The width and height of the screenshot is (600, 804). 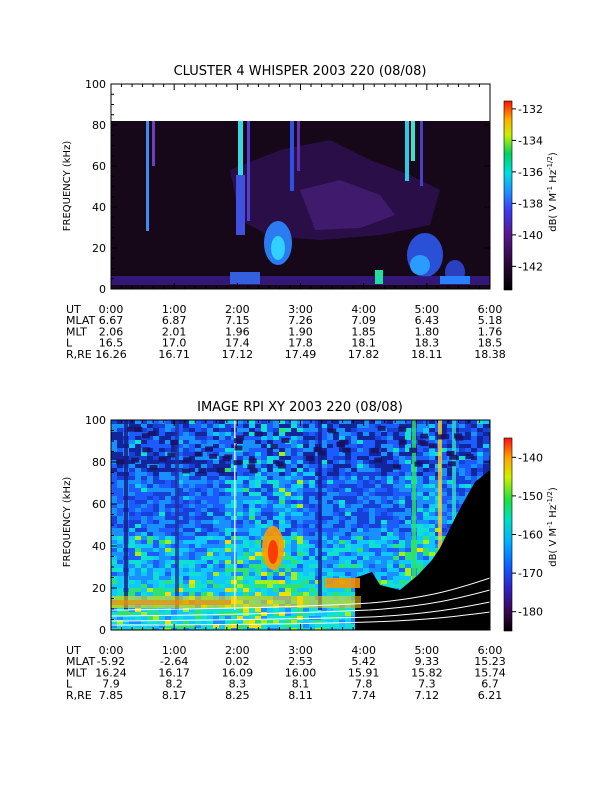 What do you see at coordinates (552, 527) in the screenshot?
I see `image-colorbar-label: dB( V M-1 Hz-1/2)` at bounding box center [552, 527].